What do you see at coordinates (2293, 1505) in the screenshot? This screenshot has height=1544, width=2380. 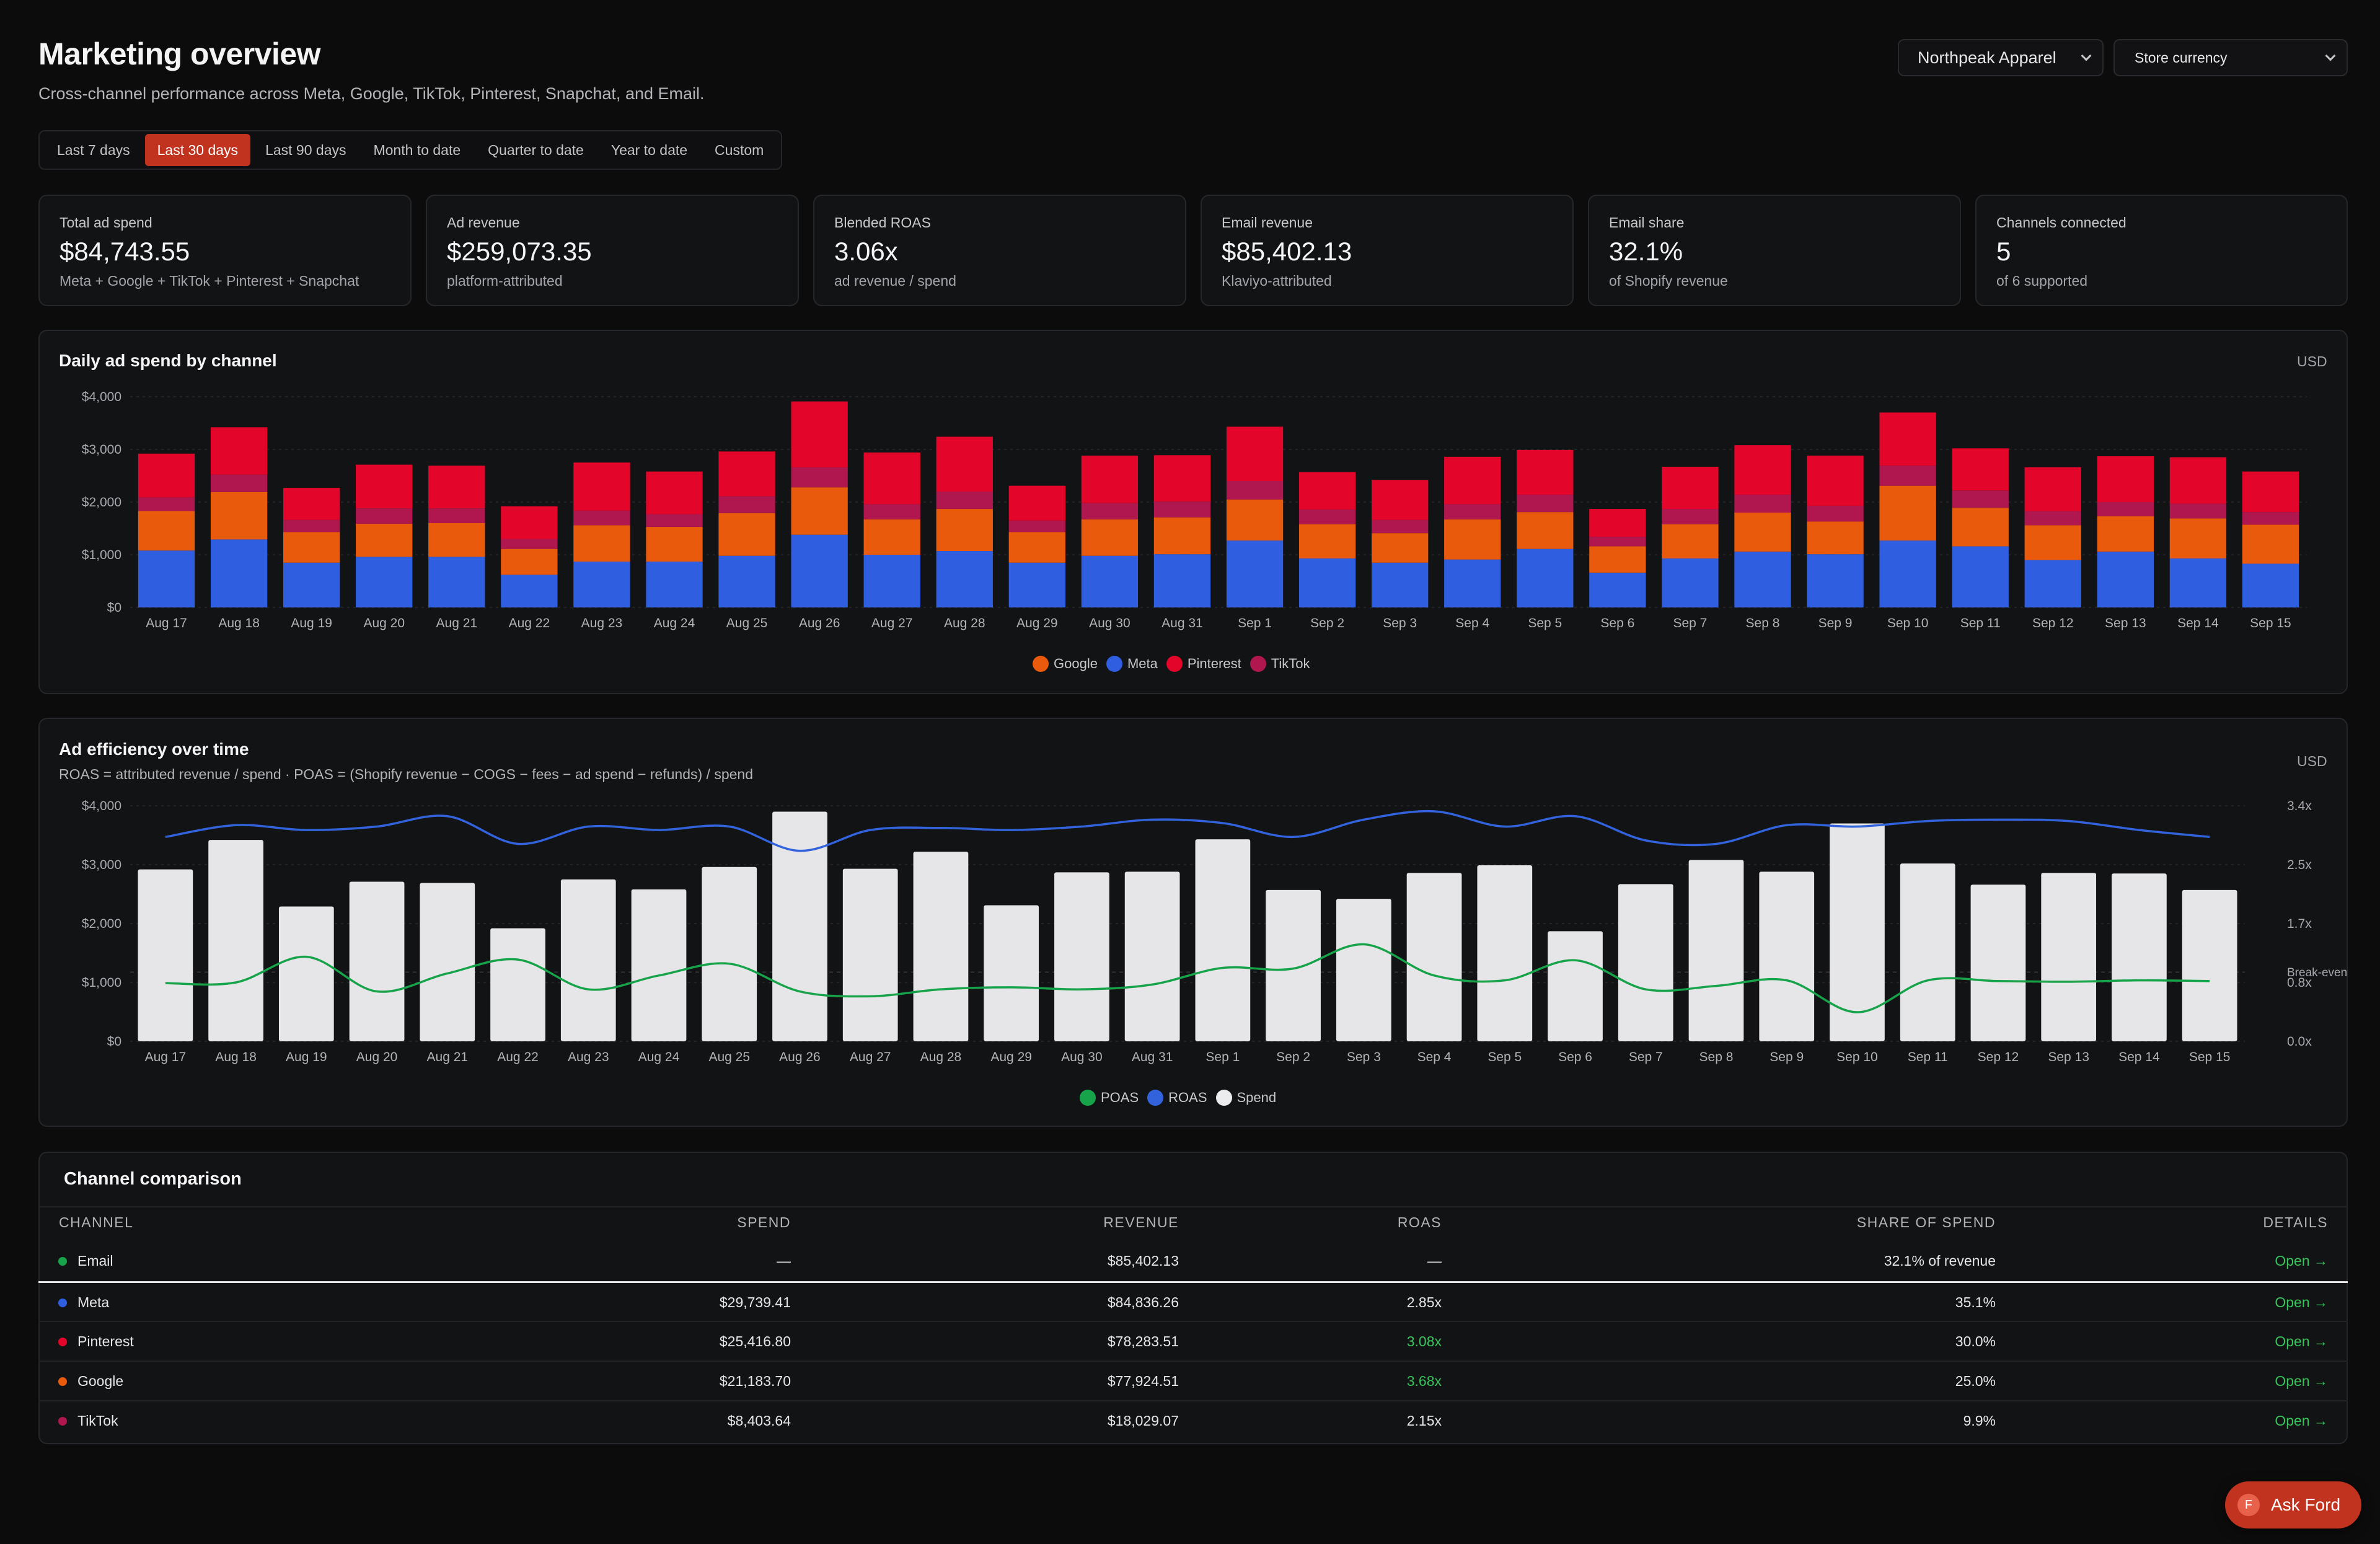 I see `ask-ford-button: F Ask Ford` at bounding box center [2293, 1505].